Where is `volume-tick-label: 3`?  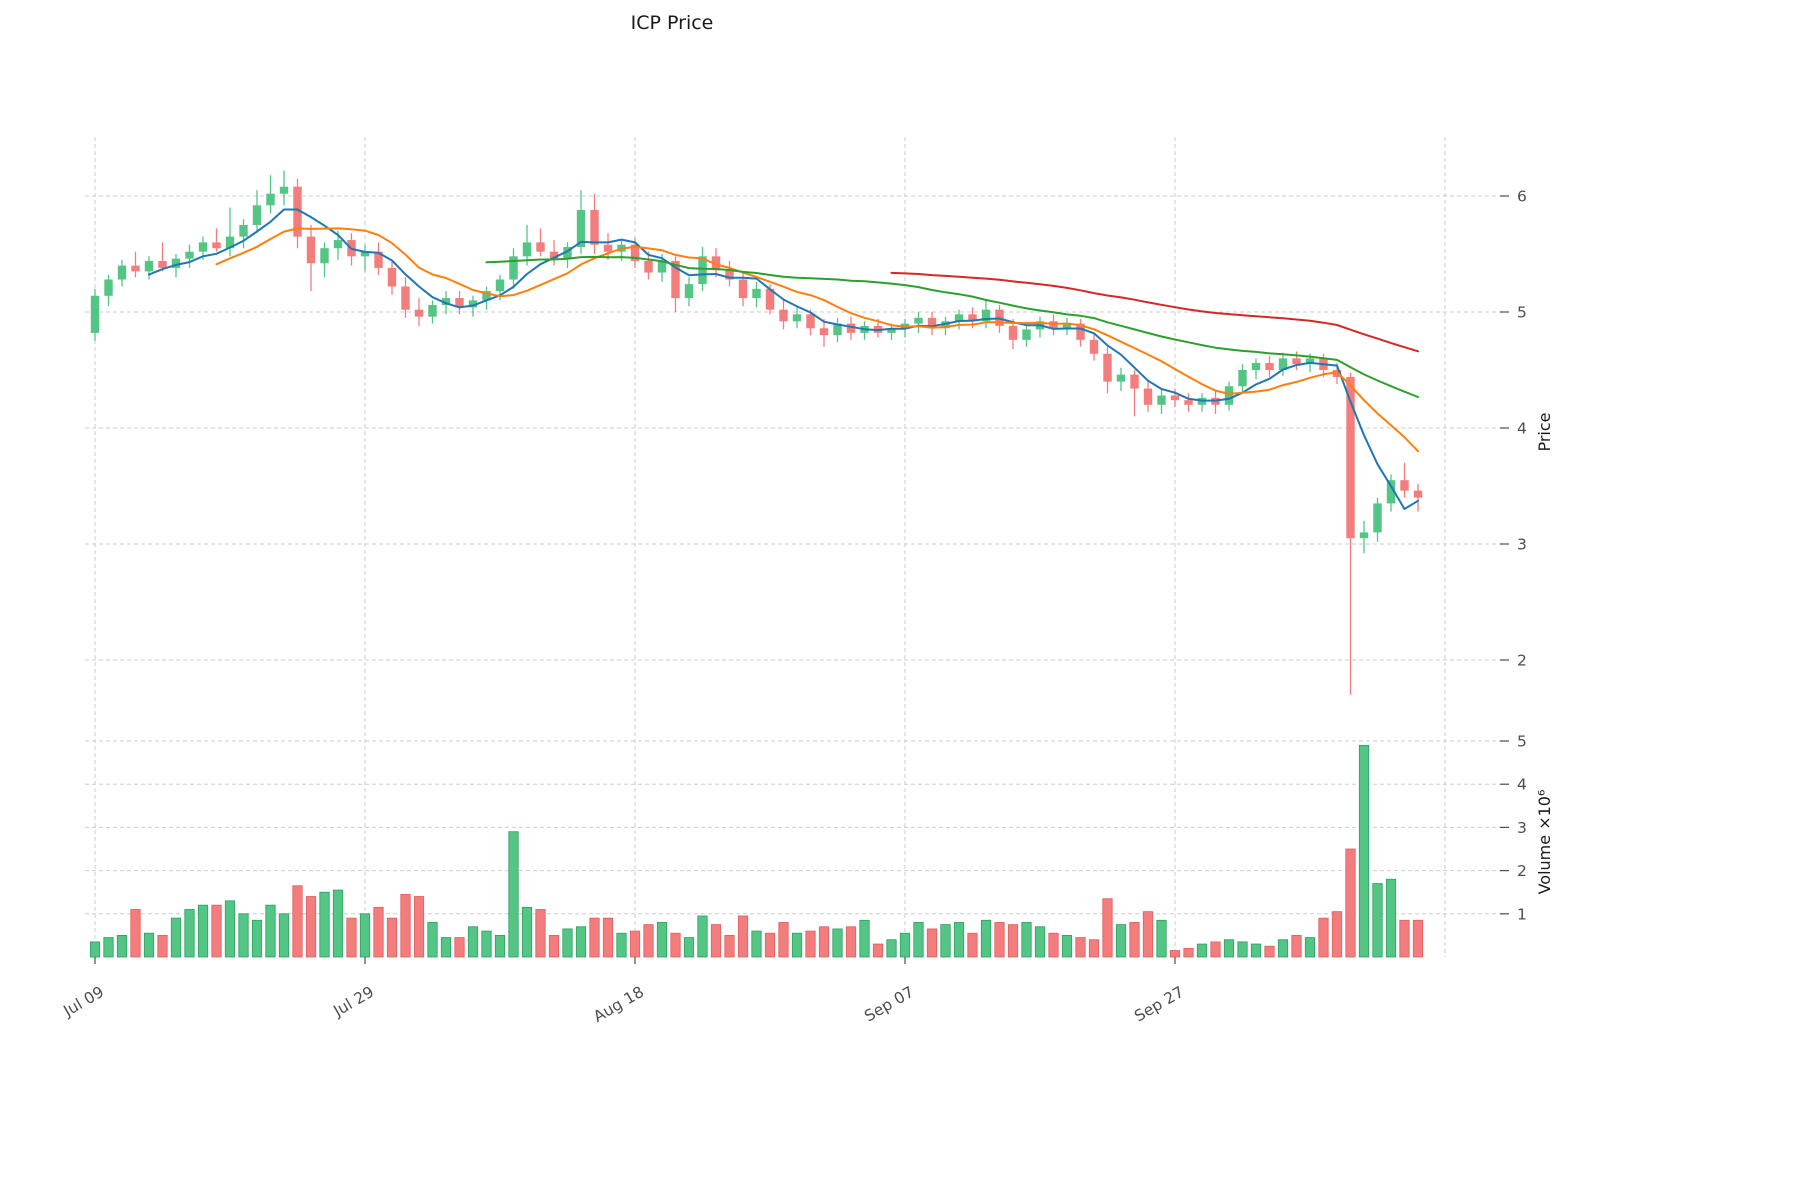 volume-tick-label: 3 is located at coordinates (1522, 828).